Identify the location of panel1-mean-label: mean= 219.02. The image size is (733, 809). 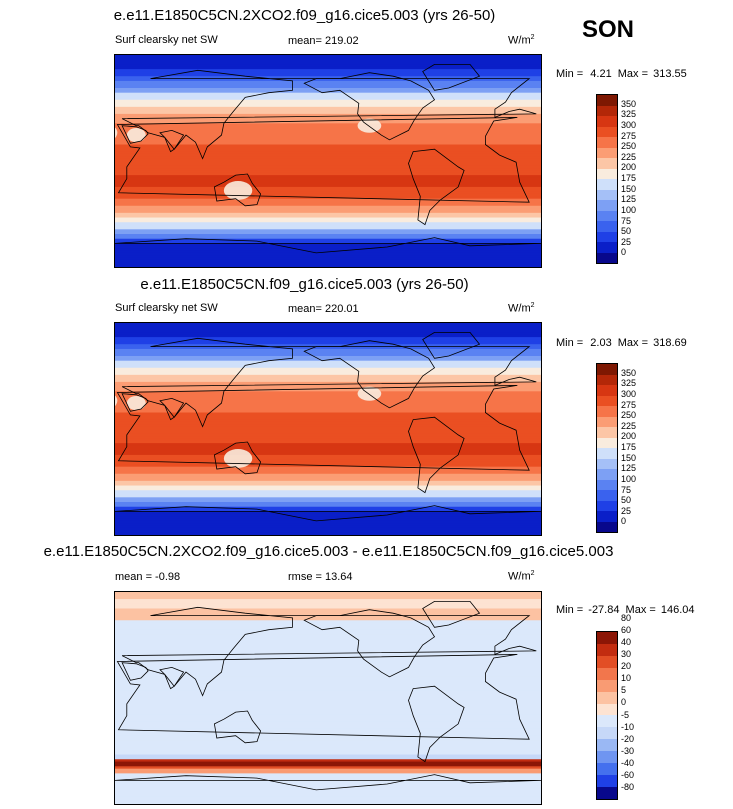
(323, 41).